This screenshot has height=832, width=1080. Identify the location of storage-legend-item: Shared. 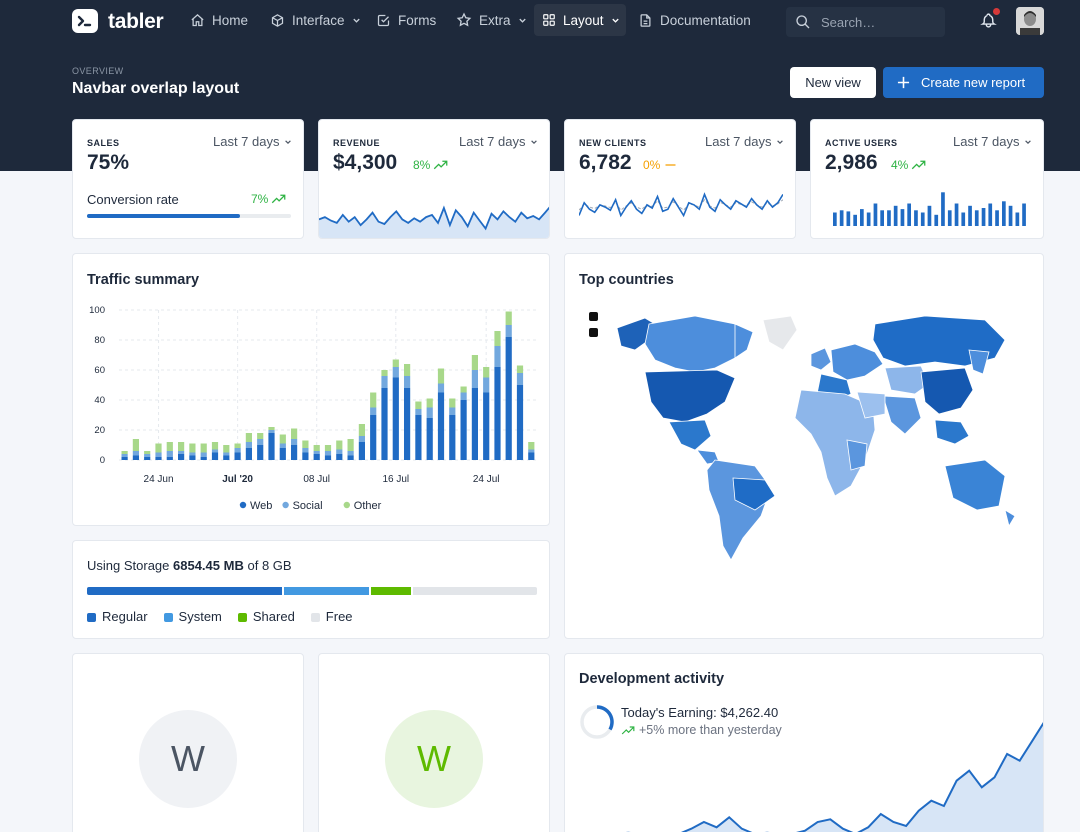
(266, 616).